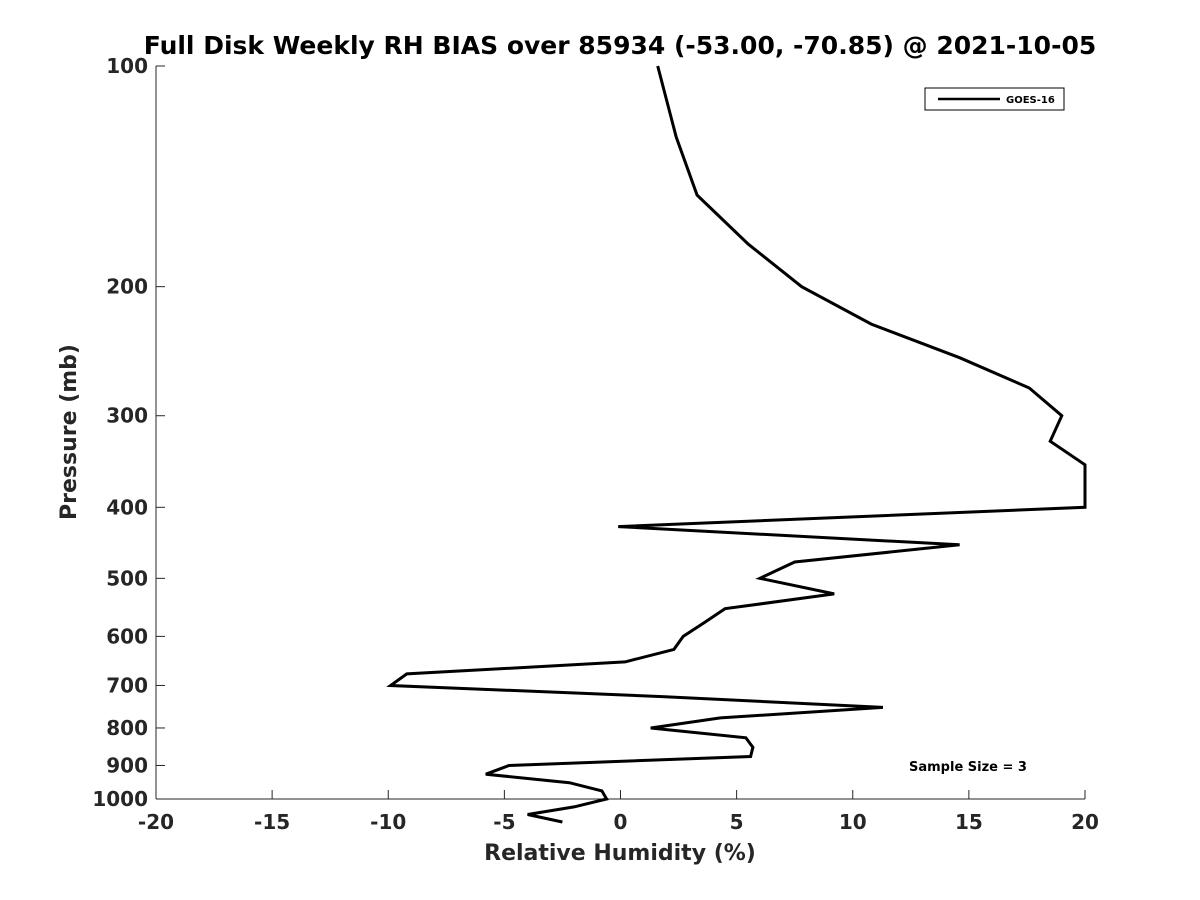  Describe the element at coordinates (1030, 100) in the screenshot. I see `legend-entry-goes-16: GOES-16` at that location.